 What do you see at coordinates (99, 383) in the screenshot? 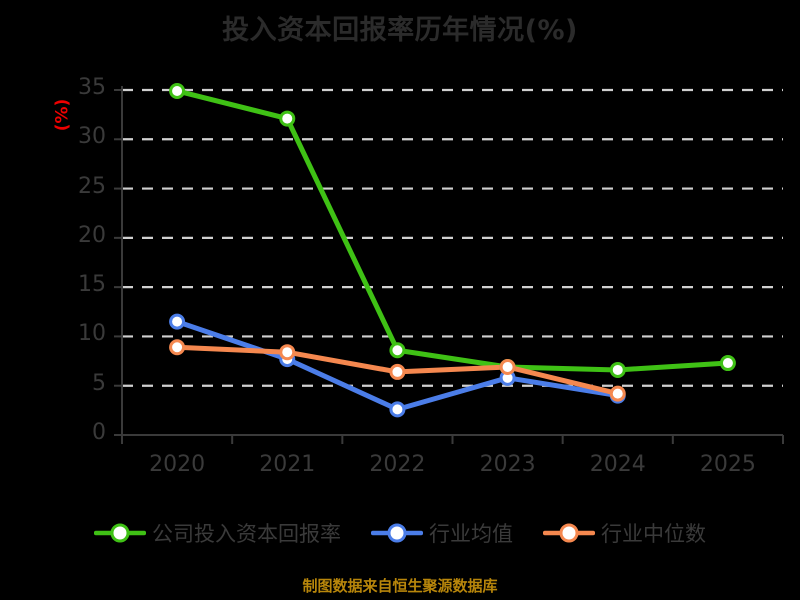
I see `y-tick-label: 5` at bounding box center [99, 383].